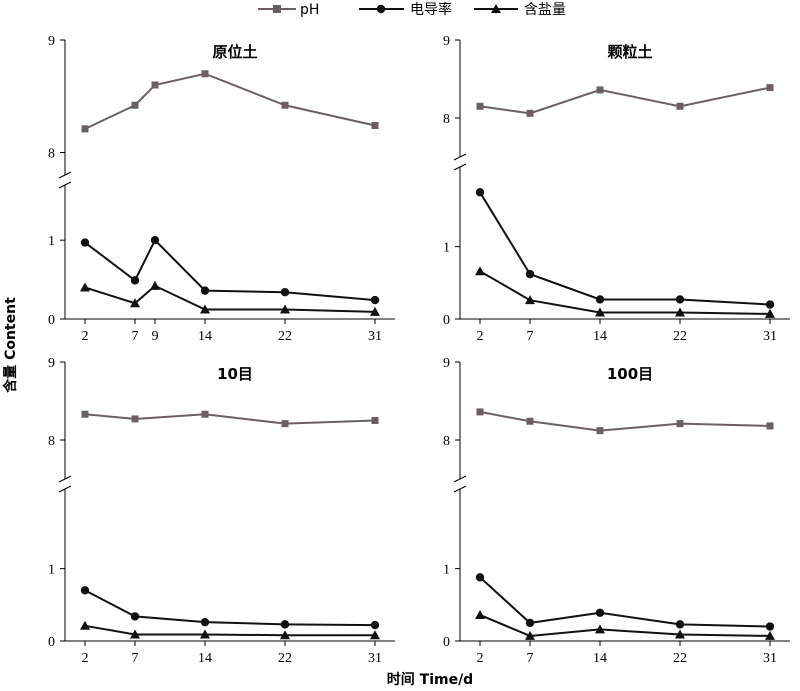  Describe the element at coordinates (10, 345) in the screenshot. I see `y-axis-title: 含量 Content` at that location.